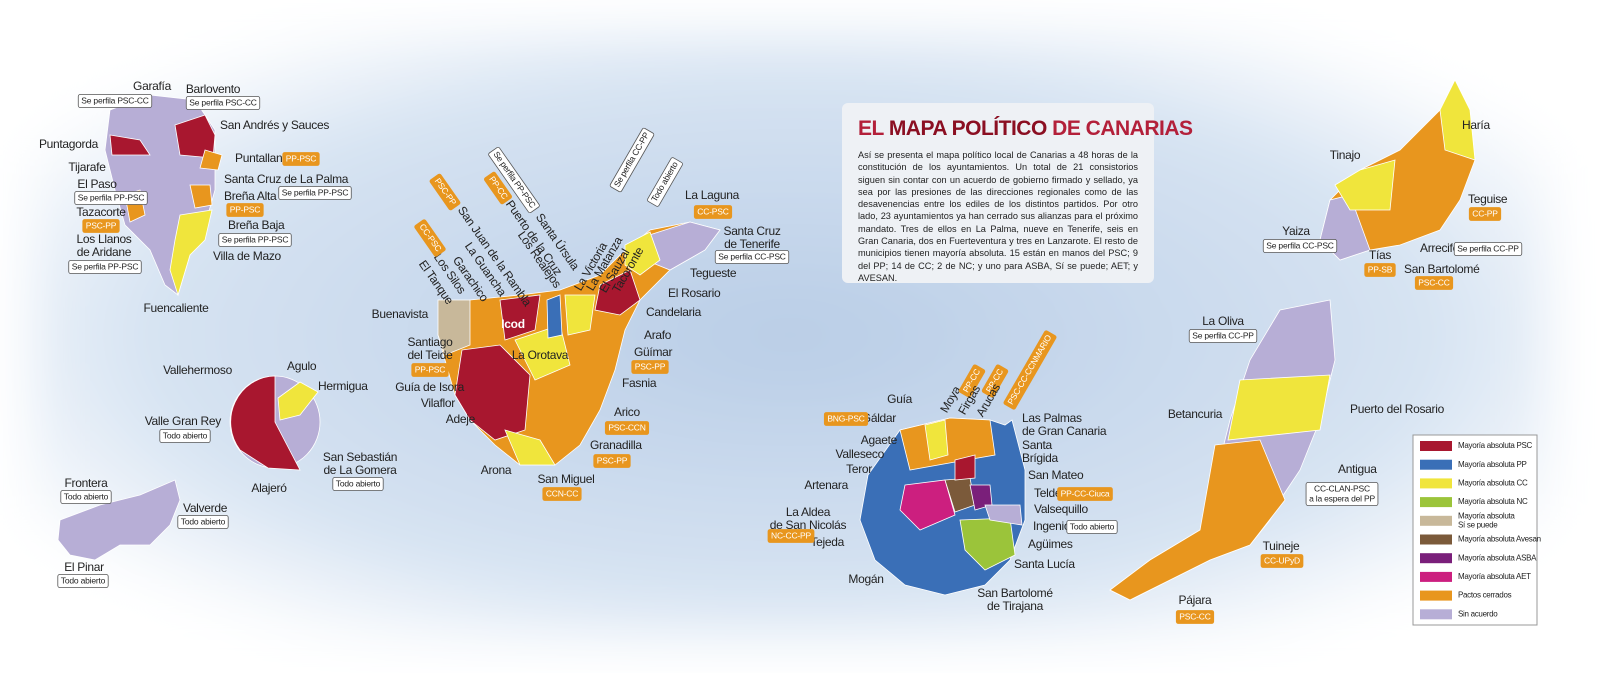 The image size is (1600, 673). I want to click on title-highlight: MAPA POLÍTICO, so click(968, 128).